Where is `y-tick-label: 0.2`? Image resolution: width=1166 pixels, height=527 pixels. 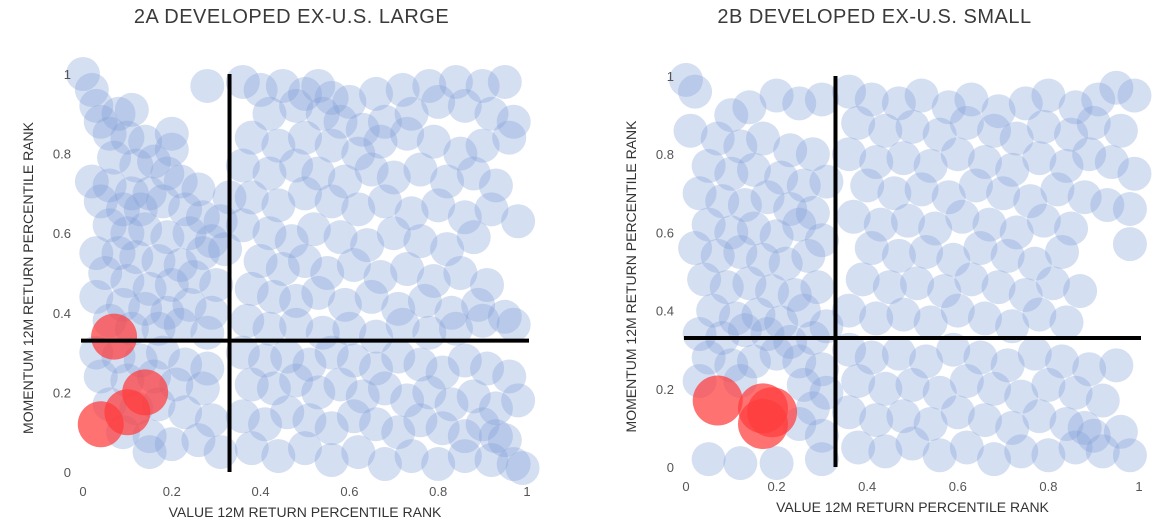 y-tick-label: 0.2 is located at coordinates (62, 392).